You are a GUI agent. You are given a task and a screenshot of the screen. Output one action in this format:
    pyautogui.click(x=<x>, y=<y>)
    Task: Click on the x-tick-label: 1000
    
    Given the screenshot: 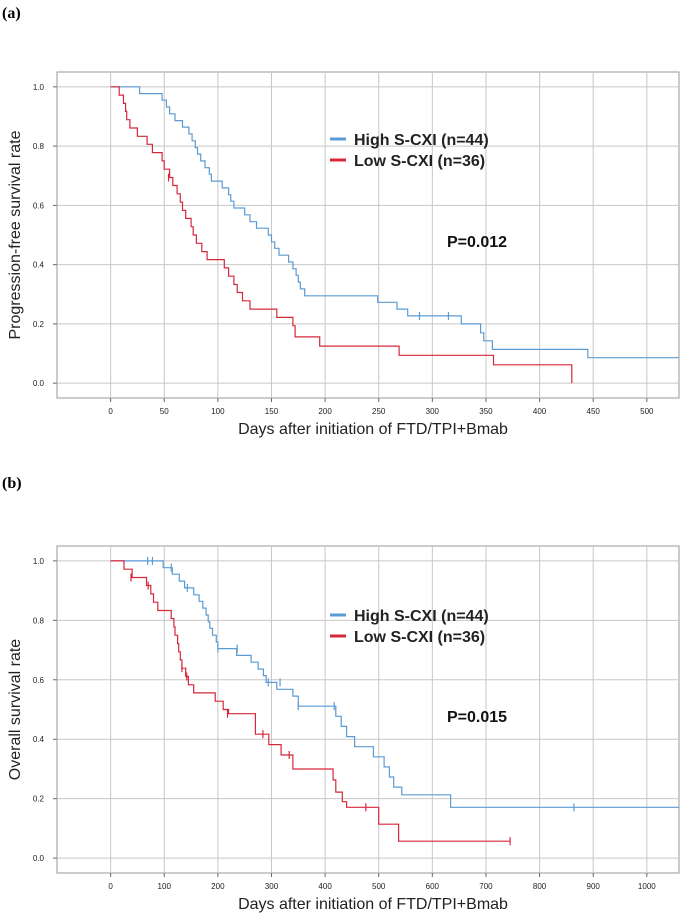 What is the action you would take?
    pyautogui.click(x=647, y=886)
    